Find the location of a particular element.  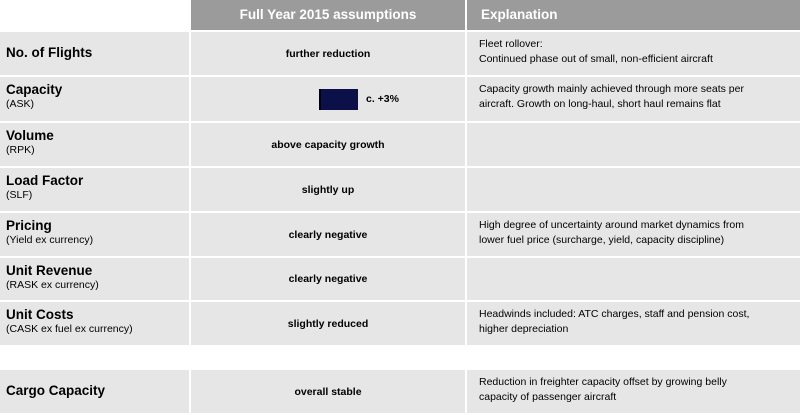

assumption-value: slightly reduced is located at coordinates (328, 323).